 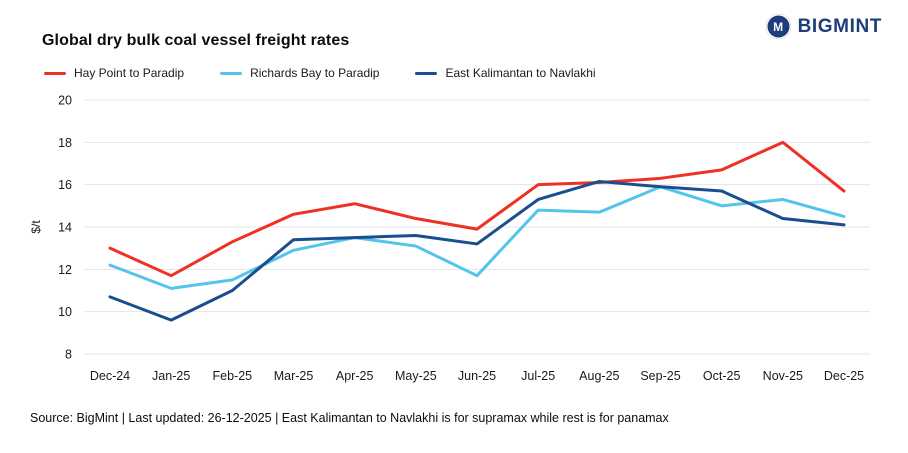 What do you see at coordinates (231, 73) in the screenshot?
I see `legend-swatch-lightblue` at bounding box center [231, 73].